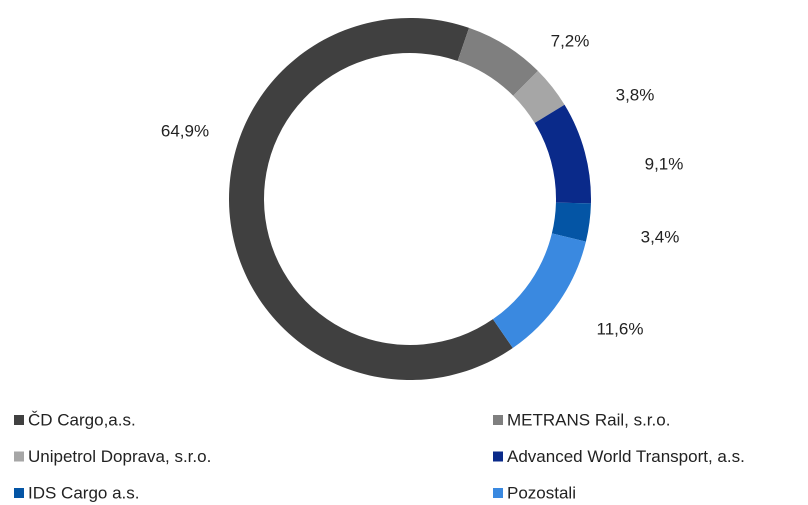  I want to click on data-label: 3,4%, so click(660, 236).